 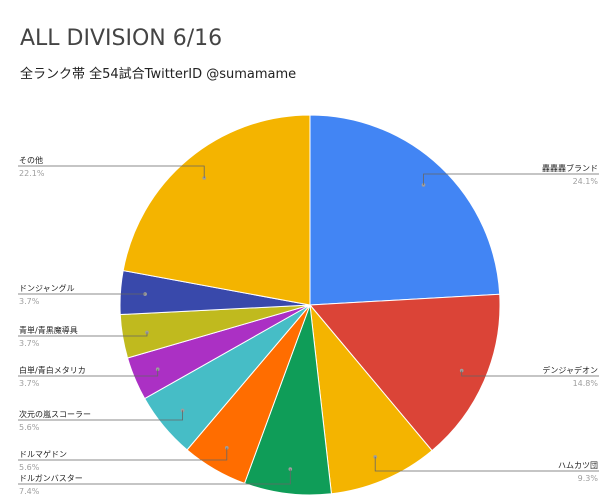 What do you see at coordinates (570, 168) in the screenshot?
I see `slice-label: 轟轟轟ブランド` at bounding box center [570, 168].